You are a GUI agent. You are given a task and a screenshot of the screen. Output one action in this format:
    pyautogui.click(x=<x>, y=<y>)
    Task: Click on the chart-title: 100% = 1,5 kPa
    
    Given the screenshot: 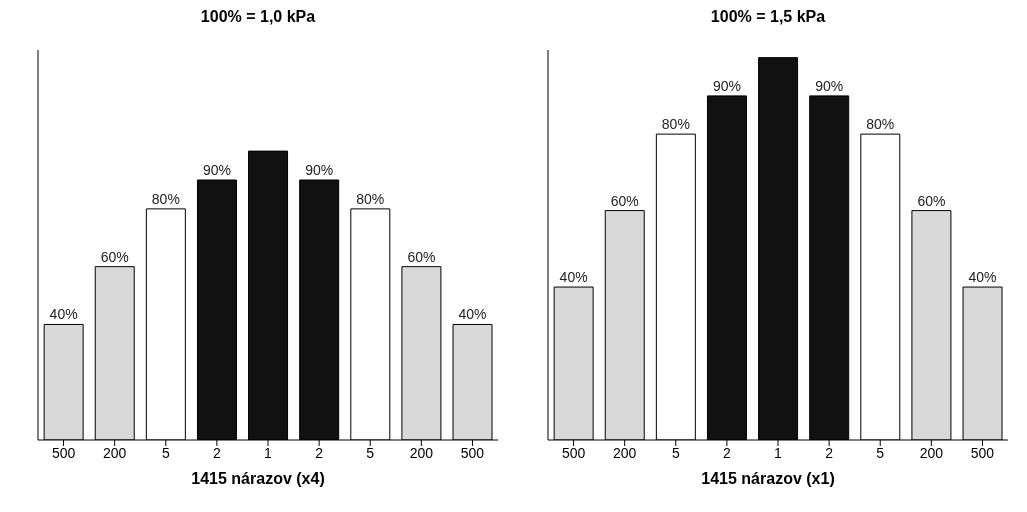 What is the action you would take?
    pyautogui.click(x=768, y=17)
    